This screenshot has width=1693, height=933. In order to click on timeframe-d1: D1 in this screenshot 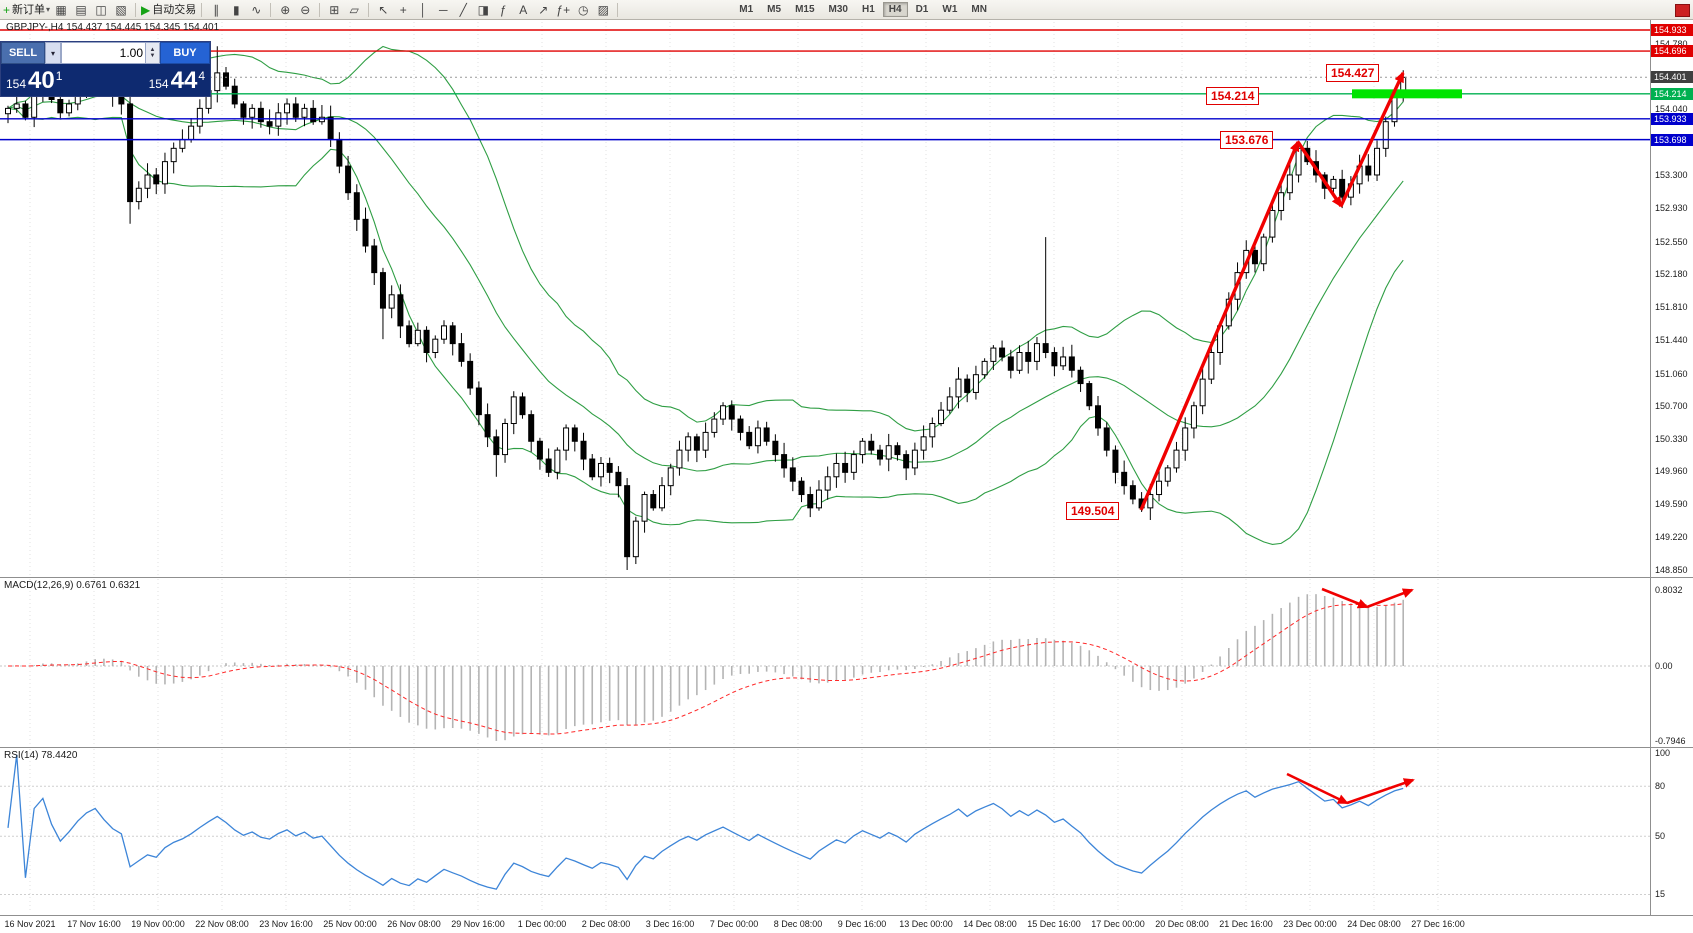, I will do `click(922, 9)`.